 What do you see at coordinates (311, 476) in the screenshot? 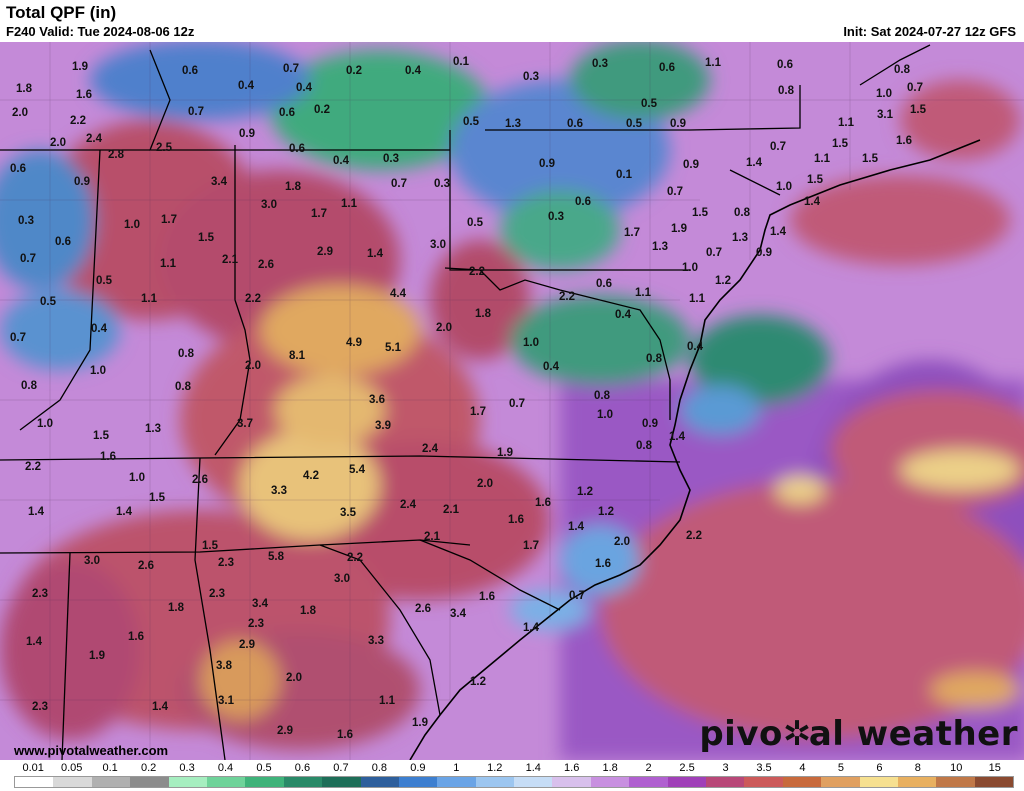
I see `qpf-value-label: 4.2` at bounding box center [311, 476].